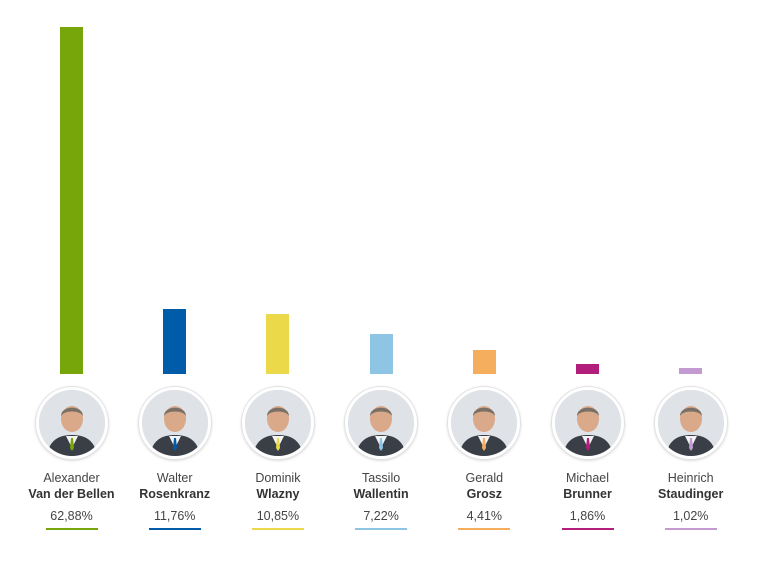 This screenshot has height=567, width=775. Describe the element at coordinates (691, 494) in the screenshot. I see `candidate-last-name: Staudinger` at that location.